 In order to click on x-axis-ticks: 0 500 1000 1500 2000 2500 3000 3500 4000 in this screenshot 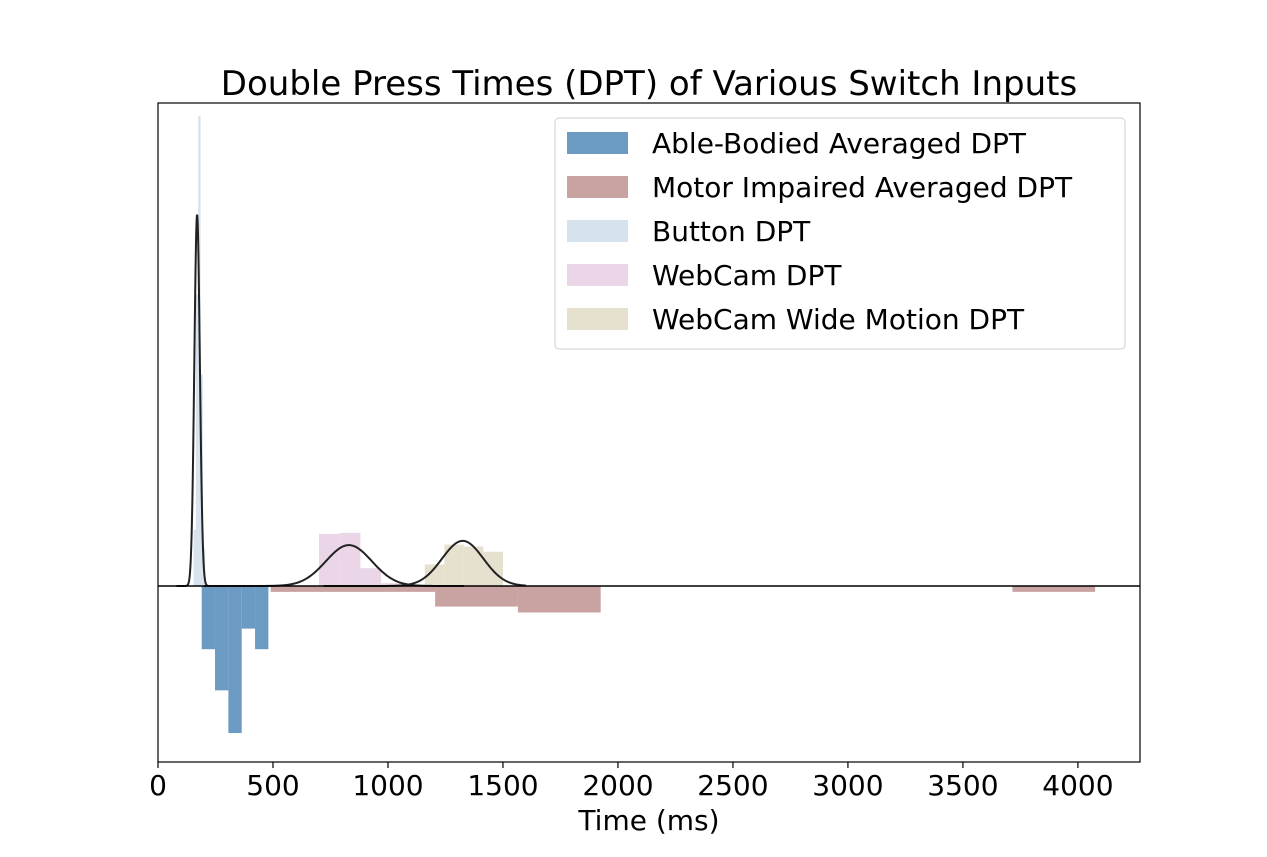, I will do `click(631, 782)`.